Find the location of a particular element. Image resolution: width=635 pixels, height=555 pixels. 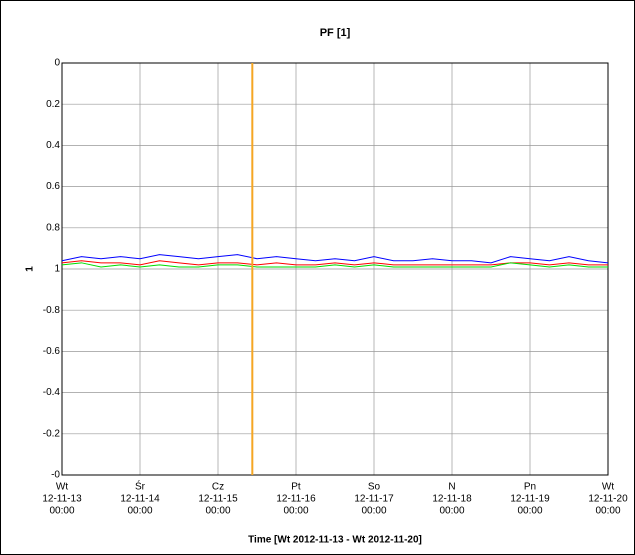

x-tick-label: 12-11-19 is located at coordinates (530, 499).